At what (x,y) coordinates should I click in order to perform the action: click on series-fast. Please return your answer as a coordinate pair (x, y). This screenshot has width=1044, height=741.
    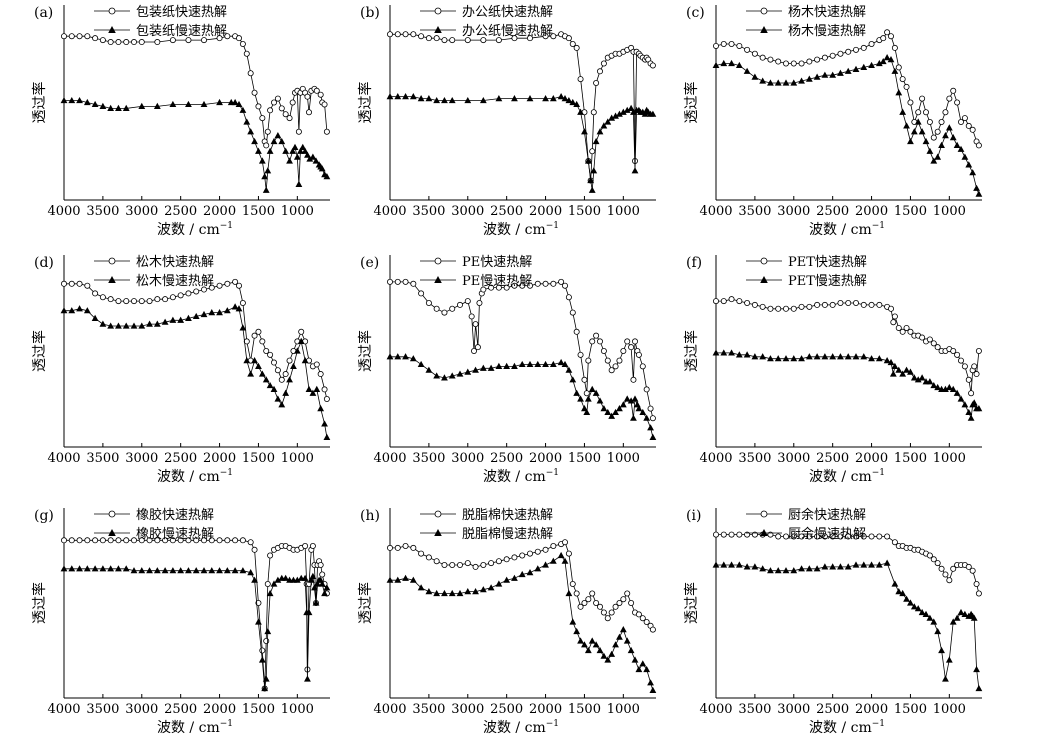
    Looking at the image, I should click on (195, 91).